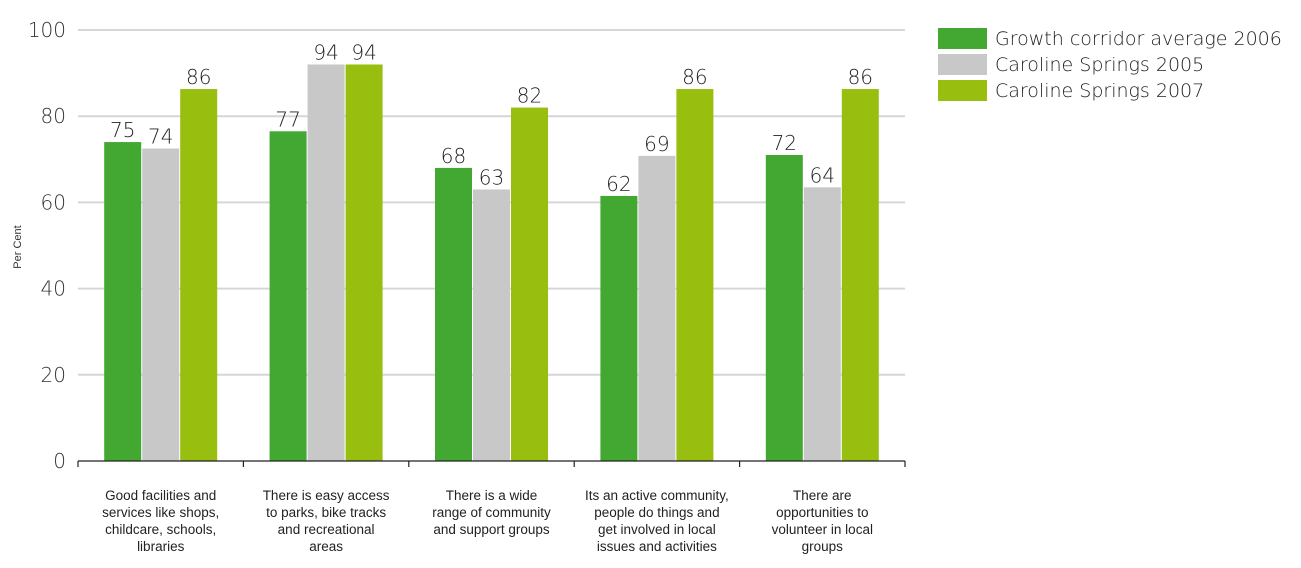  Describe the element at coordinates (160, 495) in the screenshot. I see `x-category-label: Good facilities and` at that location.